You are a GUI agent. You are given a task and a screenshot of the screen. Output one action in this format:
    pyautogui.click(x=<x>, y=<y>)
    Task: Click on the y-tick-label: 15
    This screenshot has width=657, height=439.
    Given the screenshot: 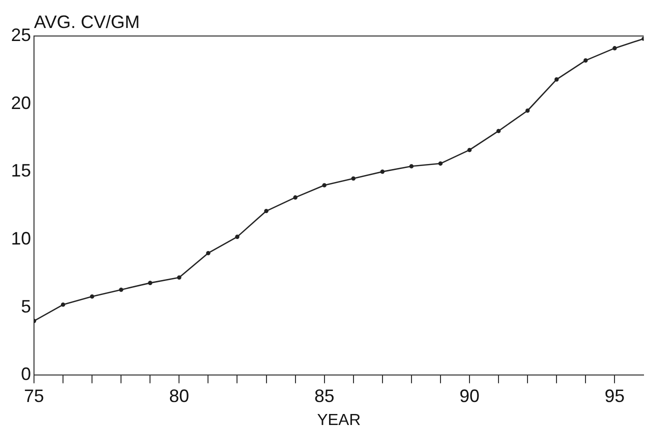 What is the action you would take?
    pyautogui.click(x=21, y=170)
    